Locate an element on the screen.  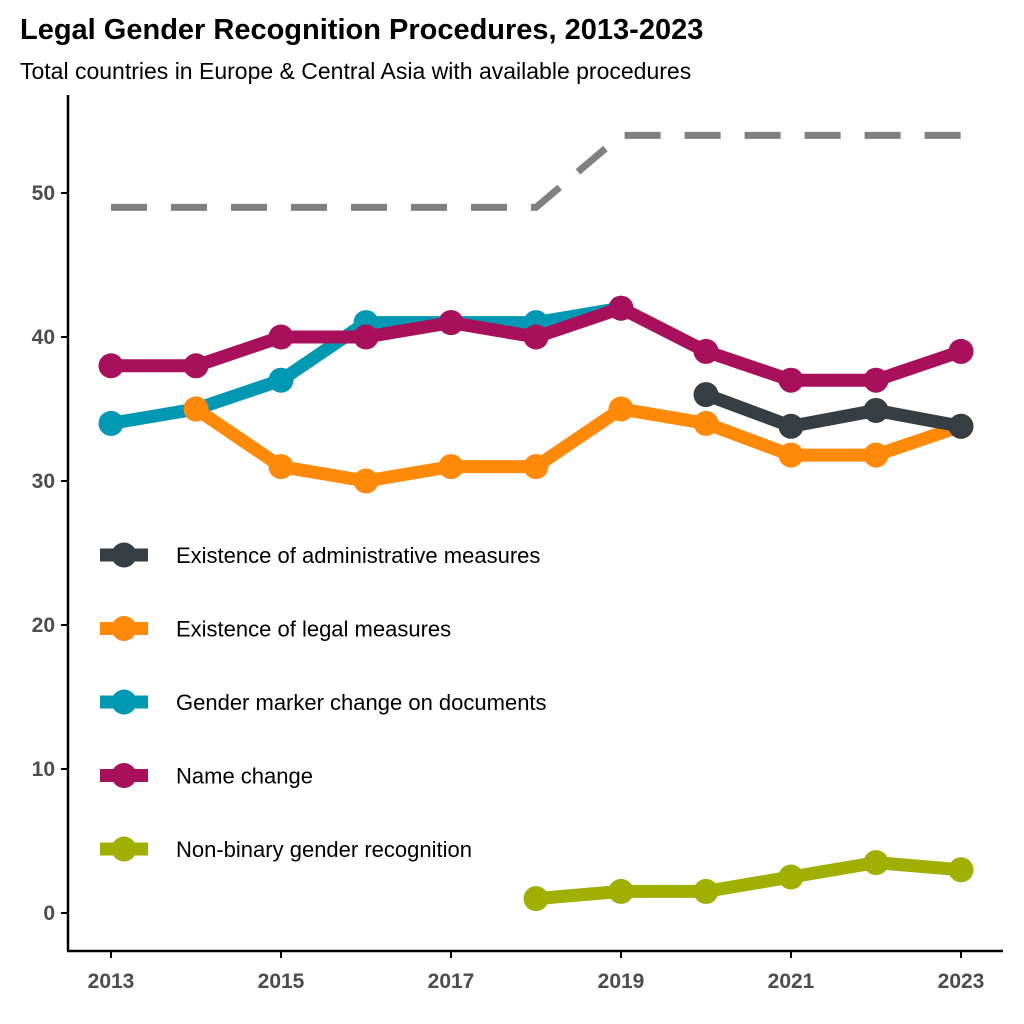
legend-label: Non-binary gender recognition is located at coordinates (324, 849).